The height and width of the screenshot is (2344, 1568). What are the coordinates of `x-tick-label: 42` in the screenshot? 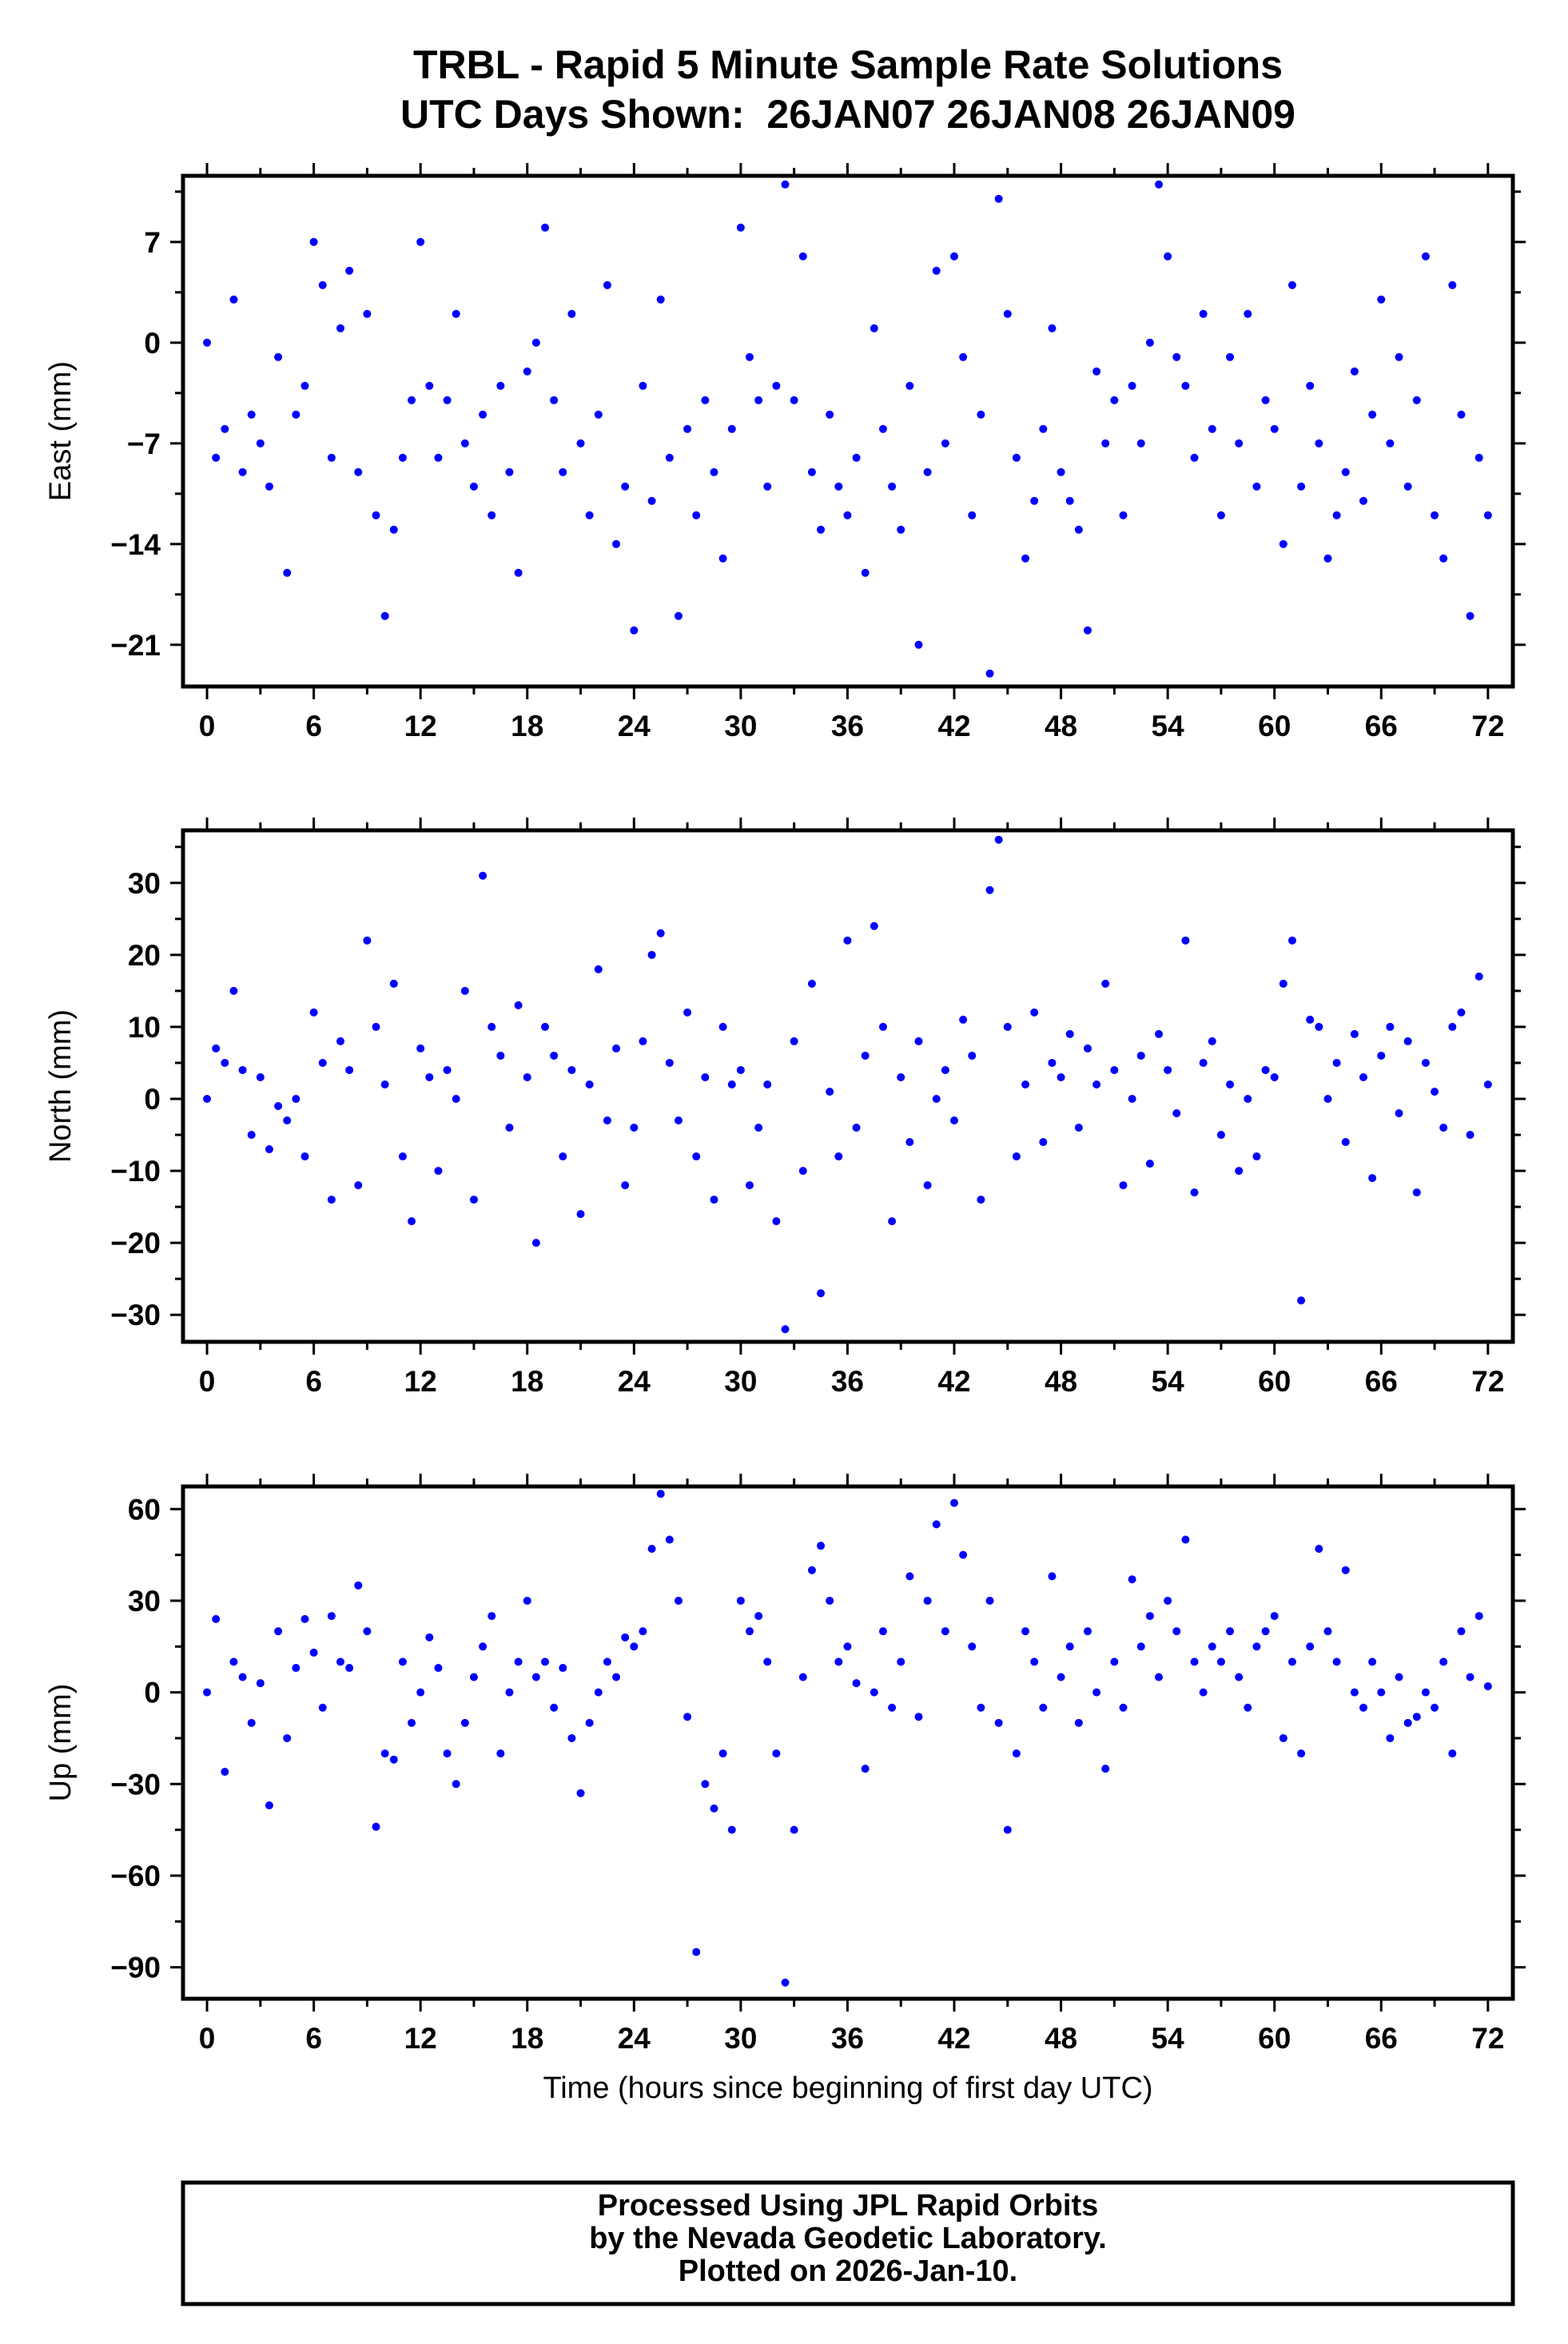 It's located at (953, 1382).